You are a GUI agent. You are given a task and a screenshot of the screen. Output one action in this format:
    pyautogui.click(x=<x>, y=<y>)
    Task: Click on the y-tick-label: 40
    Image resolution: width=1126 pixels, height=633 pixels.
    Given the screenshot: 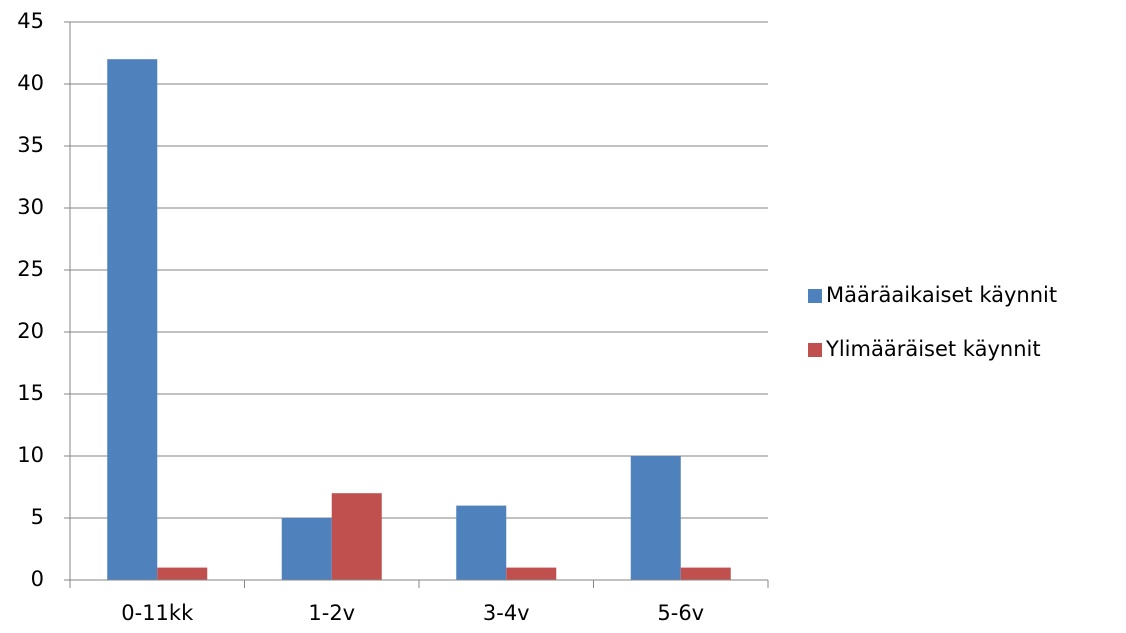 What is the action you would take?
    pyautogui.click(x=30, y=83)
    